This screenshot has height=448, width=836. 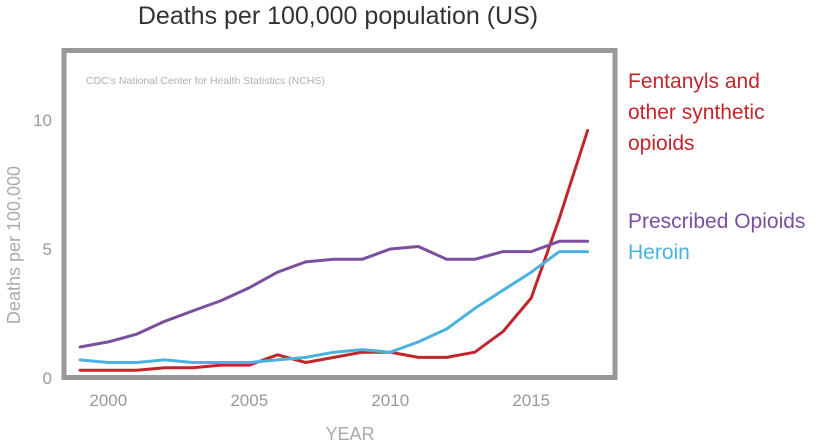 What do you see at coordinates (42, 249) in the screenshot?
I see `y-tick-labels: 0 5 10` at bounding box center [42, 249].